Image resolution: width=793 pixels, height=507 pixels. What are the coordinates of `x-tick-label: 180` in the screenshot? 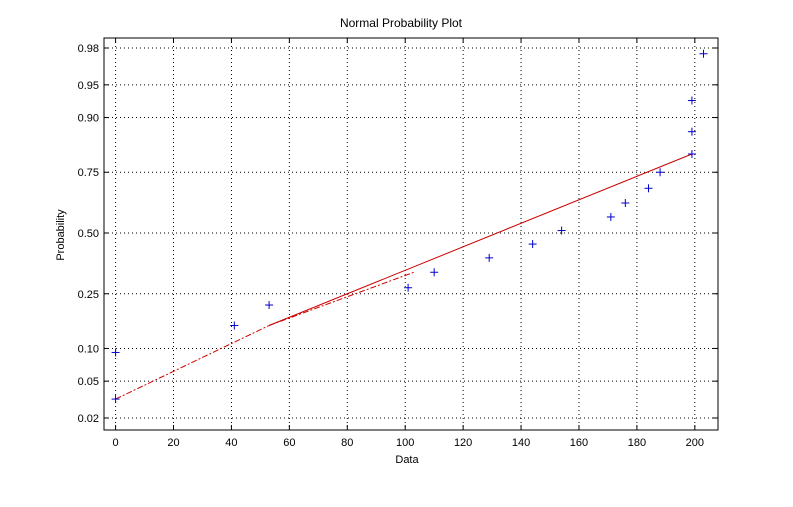 It's located at (637, 443).